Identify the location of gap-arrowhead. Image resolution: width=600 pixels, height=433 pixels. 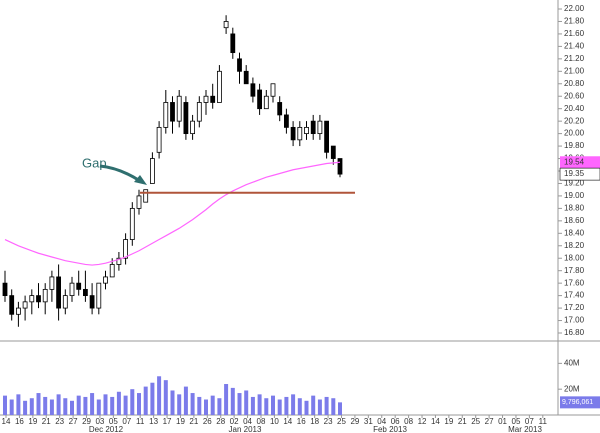
(140, 180).